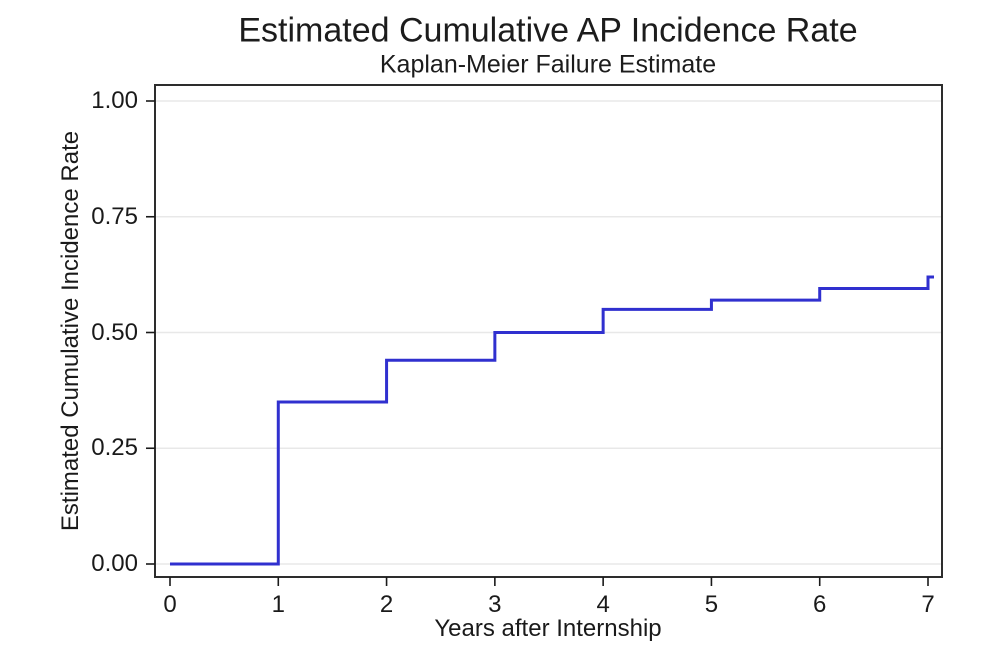 This screenshot has width=1000, height=655. What do you see at coordinates (114, 563) in the screenshot?
I see `y-tick-label-0.00: 0.00` at bounding box center [114, 563].